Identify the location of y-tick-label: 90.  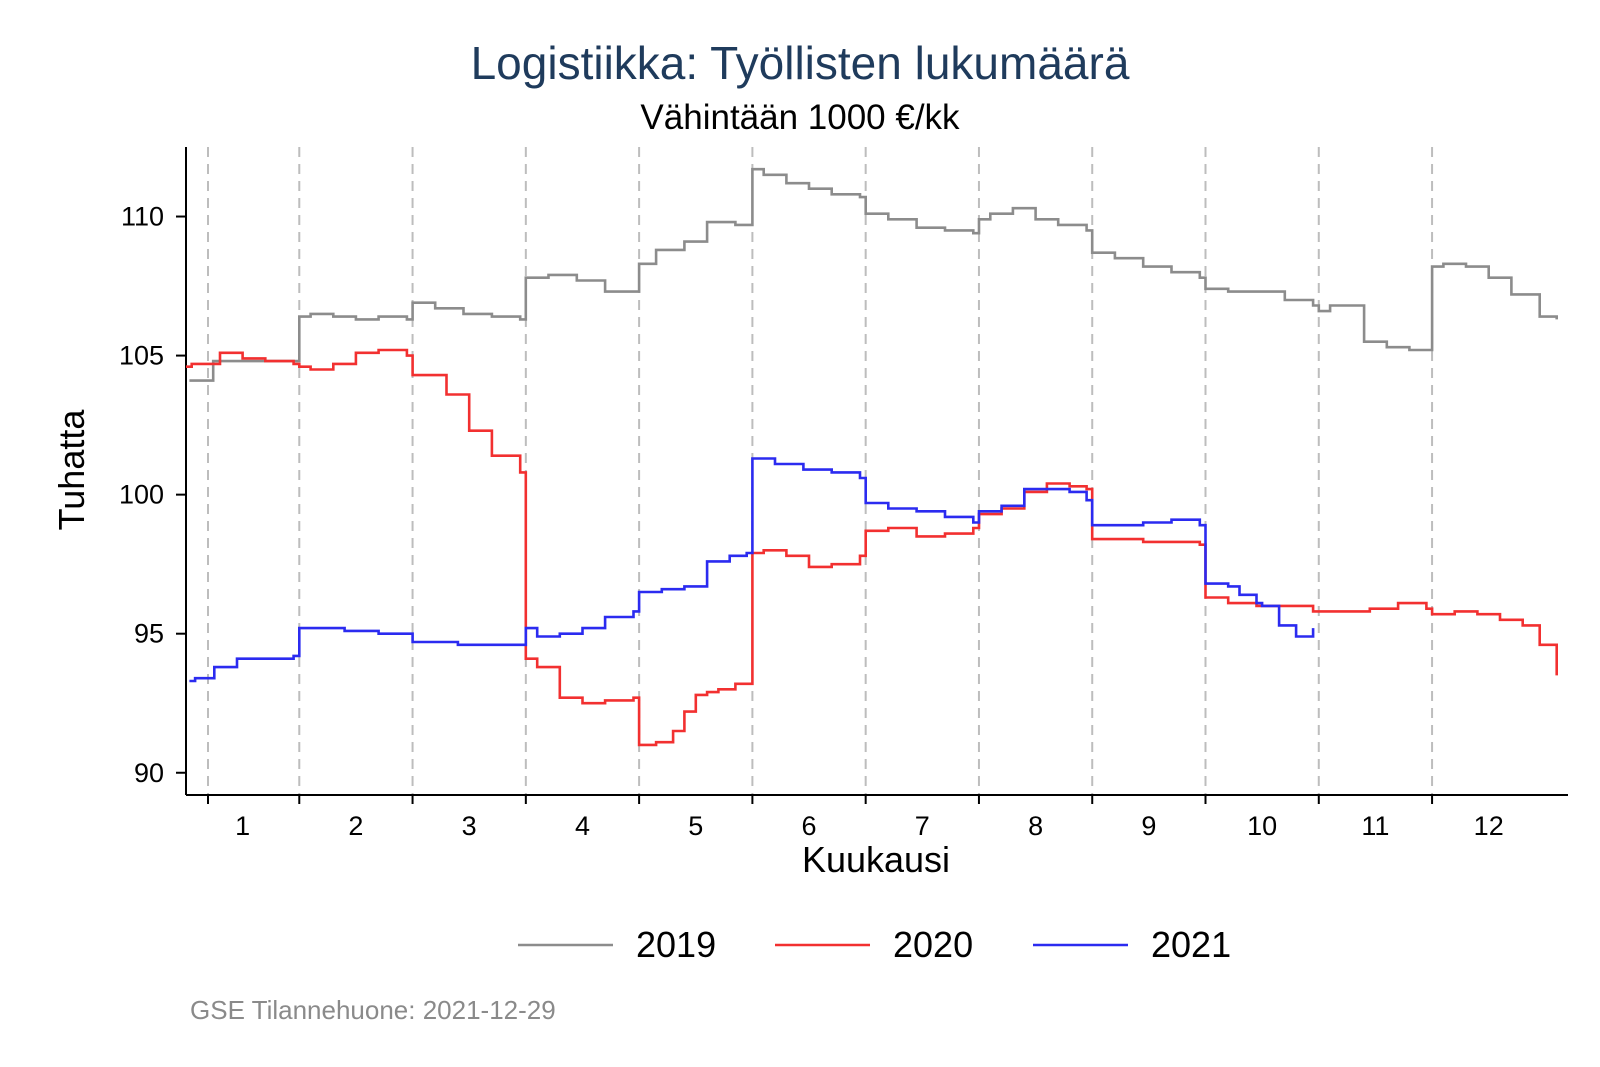
(149, 773).